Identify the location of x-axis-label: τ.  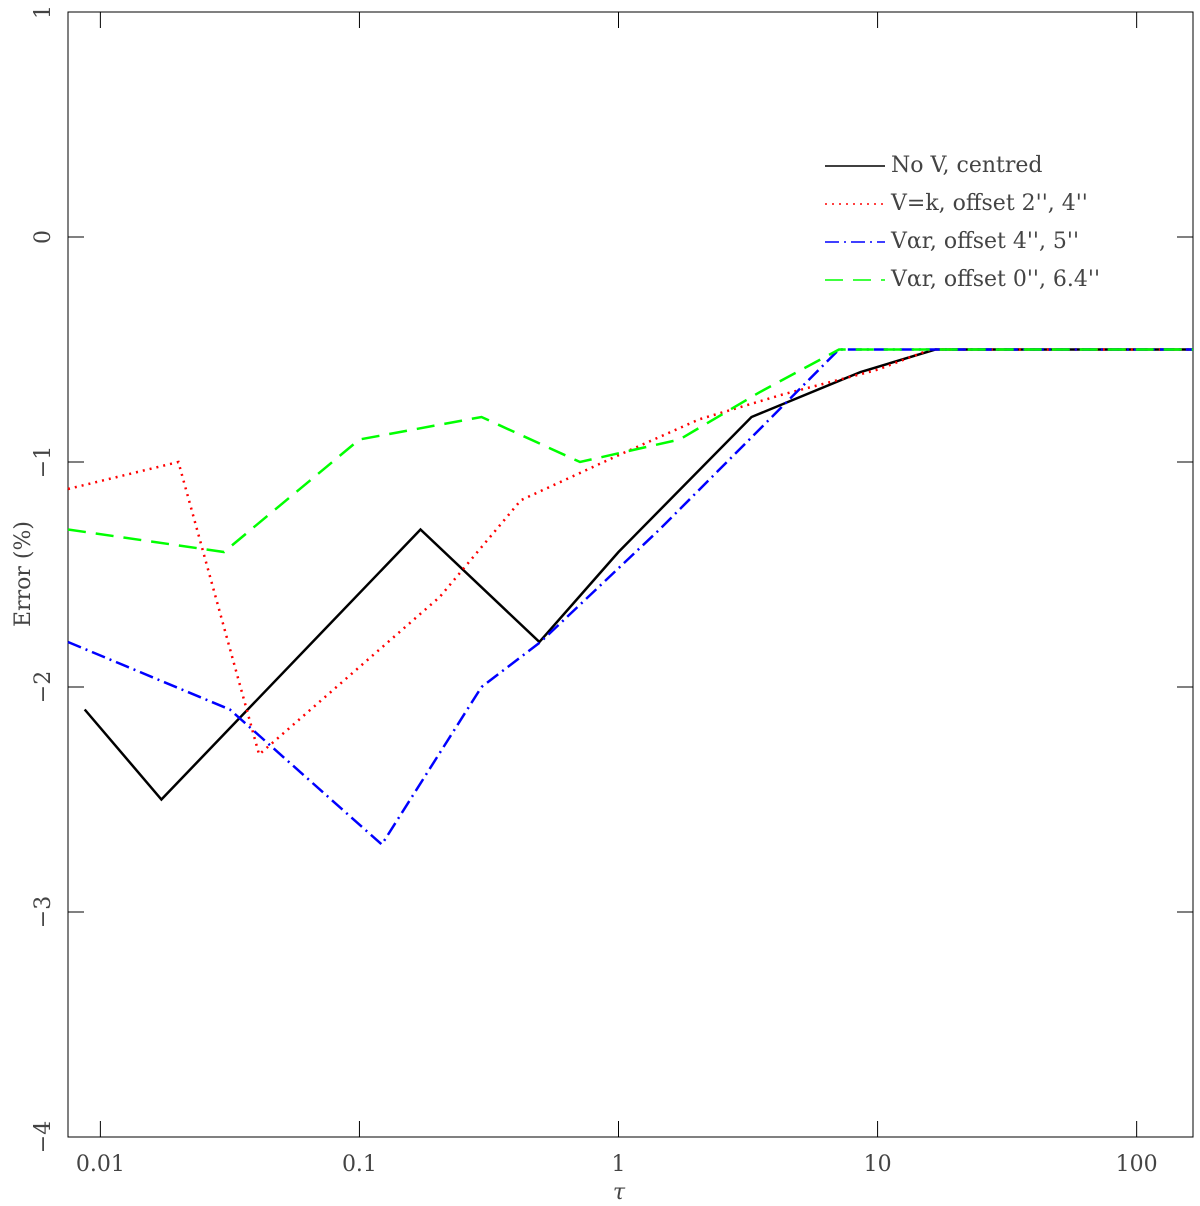
(619, 1192).